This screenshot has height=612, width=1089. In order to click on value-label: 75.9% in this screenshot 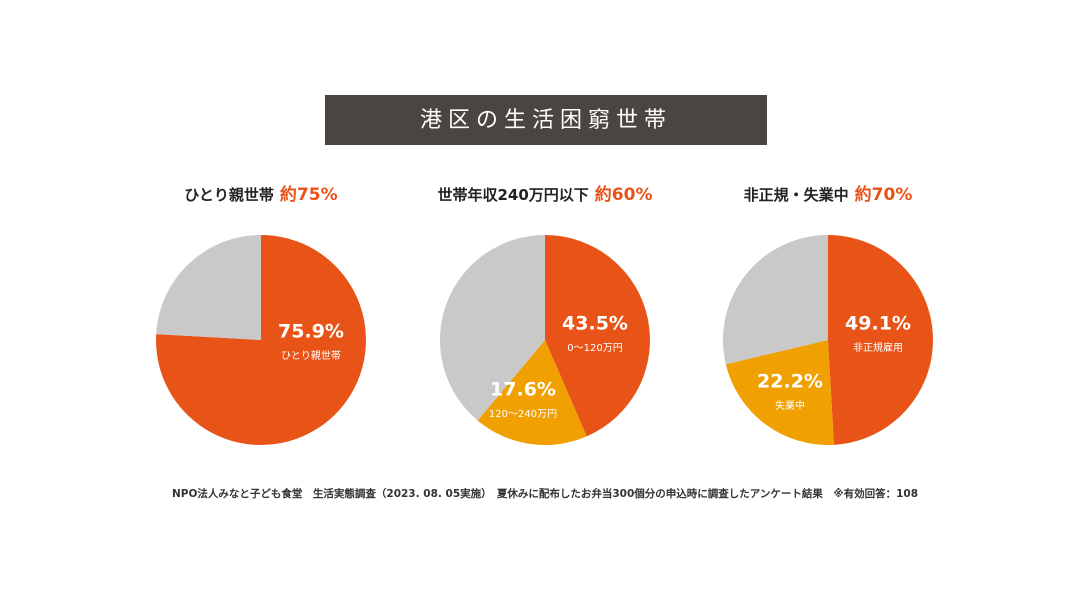, I will do `click(311, 332)`.